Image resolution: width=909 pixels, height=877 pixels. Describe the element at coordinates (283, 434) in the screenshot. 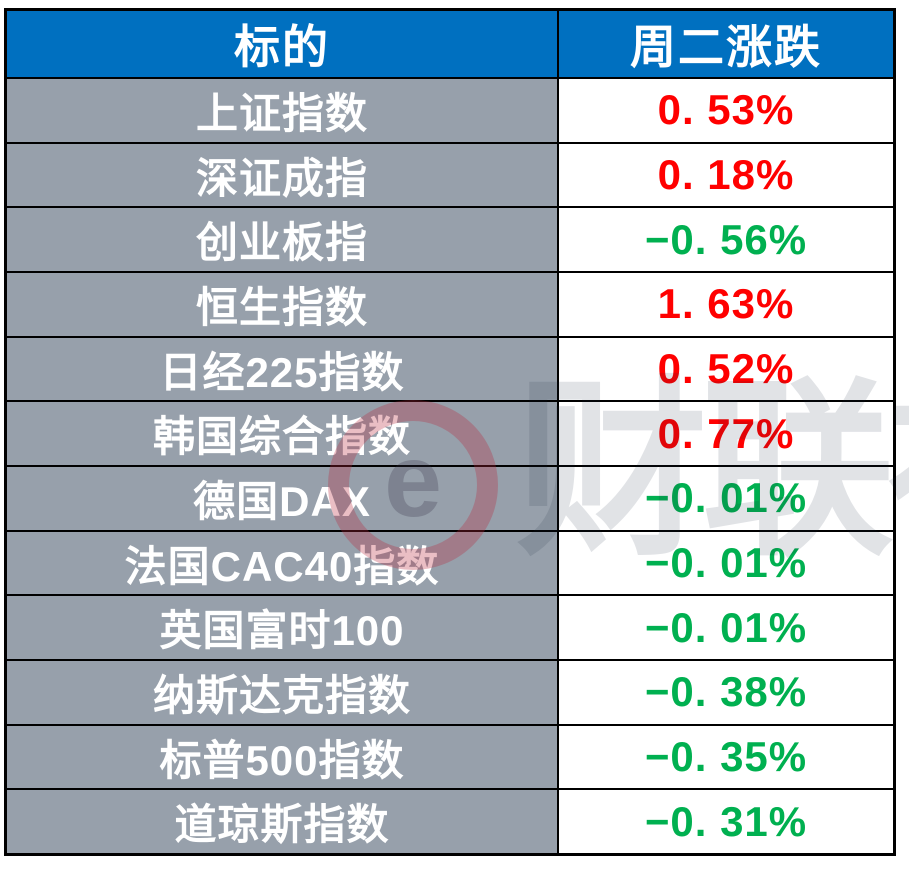

I see `index-name-cell: 韩国综合指数` at that location.